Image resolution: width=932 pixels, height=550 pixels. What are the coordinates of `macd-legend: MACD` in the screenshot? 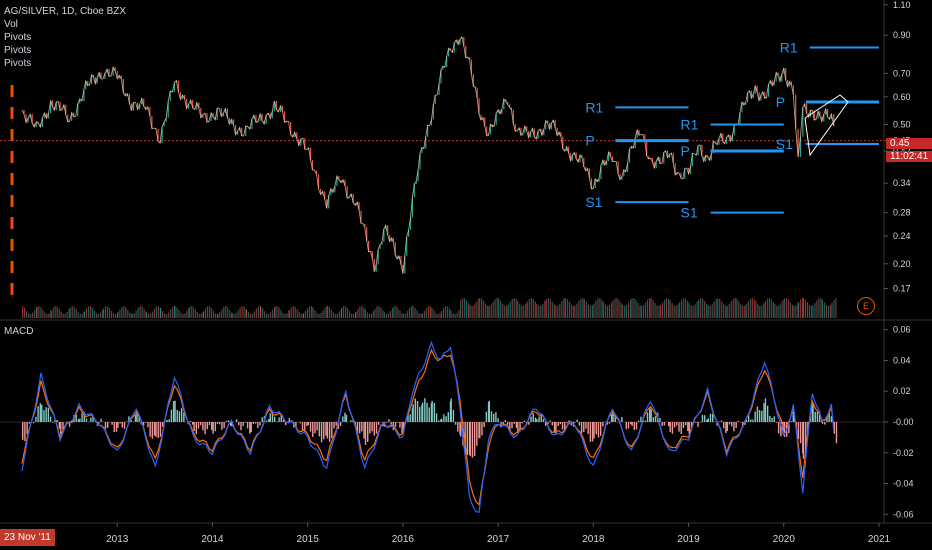 It's located at (19, 331).